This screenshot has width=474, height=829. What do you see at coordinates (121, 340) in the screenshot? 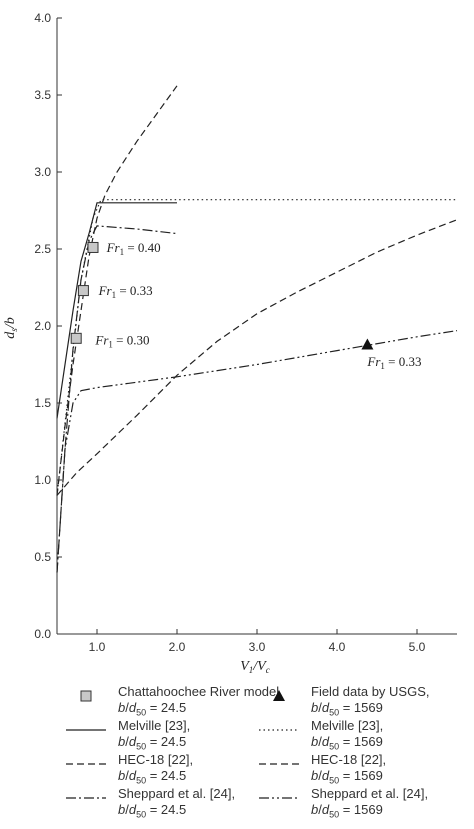
I see `froude-annotation: Fr1 = 0.30` at bounding box center [121, 340].